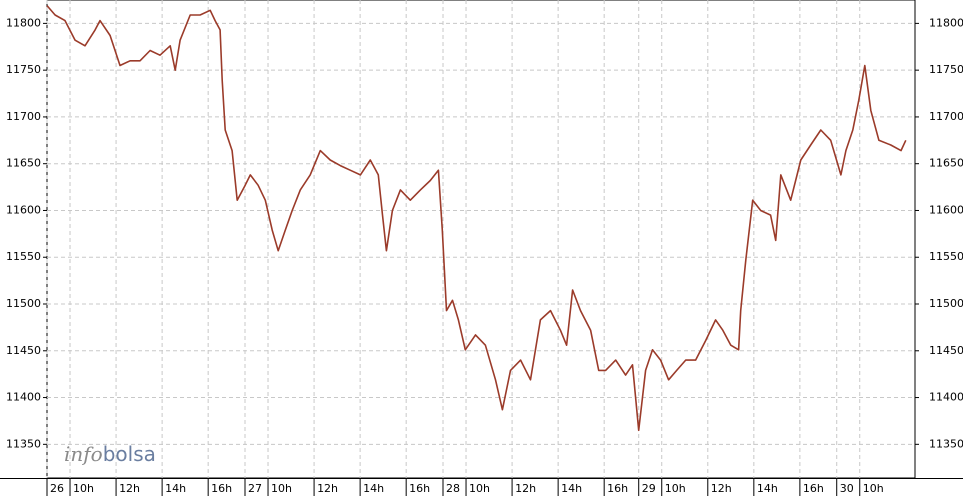 This screenshot has height=496, width=963. Describe the element at coordinates (946, 303) in the screenshot. I see `y2-tick-label: 11500` at that location.